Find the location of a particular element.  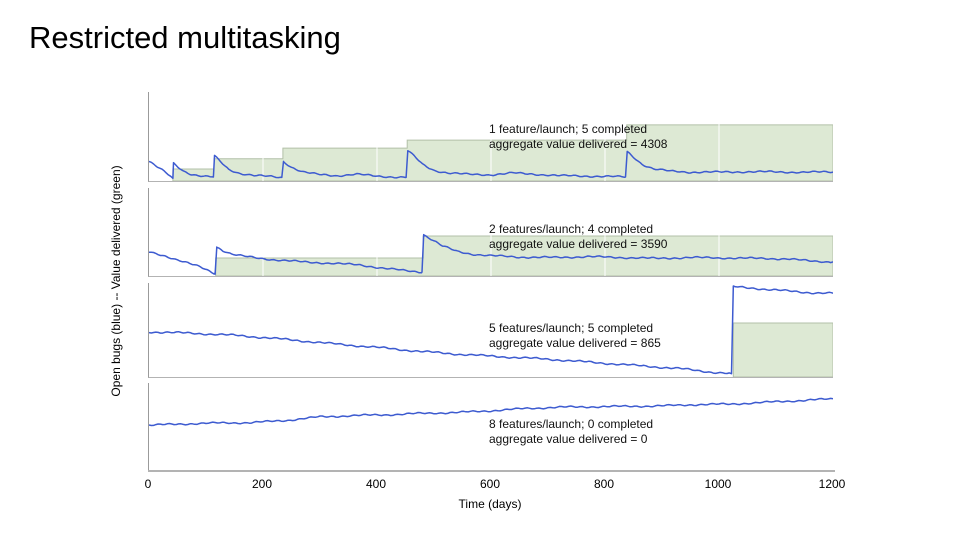

x-axis-line is located at coordinates (491, 471).